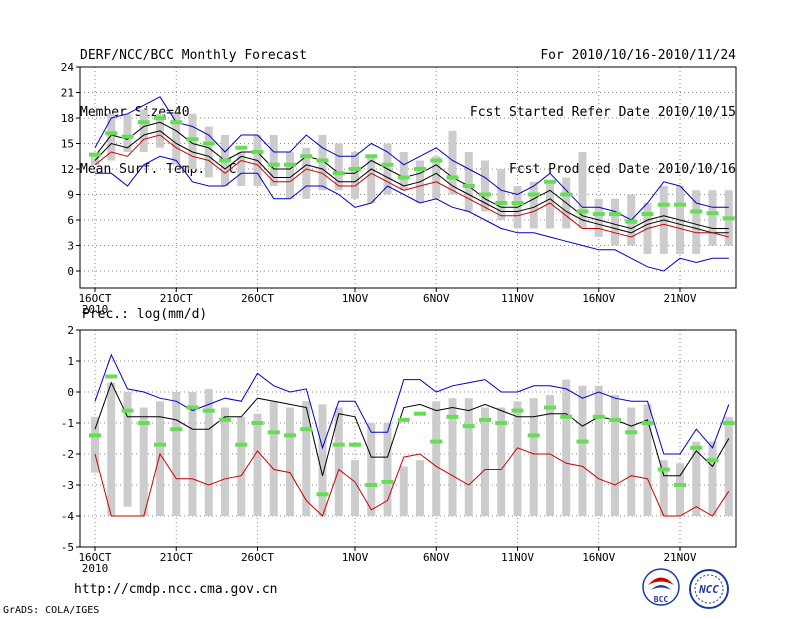 This screenshot has width=800, height=618. What do you see at coordinates (67, 144) in the screenshot?
I see `y-tick-label: 15` at bounding box center [67, 144].